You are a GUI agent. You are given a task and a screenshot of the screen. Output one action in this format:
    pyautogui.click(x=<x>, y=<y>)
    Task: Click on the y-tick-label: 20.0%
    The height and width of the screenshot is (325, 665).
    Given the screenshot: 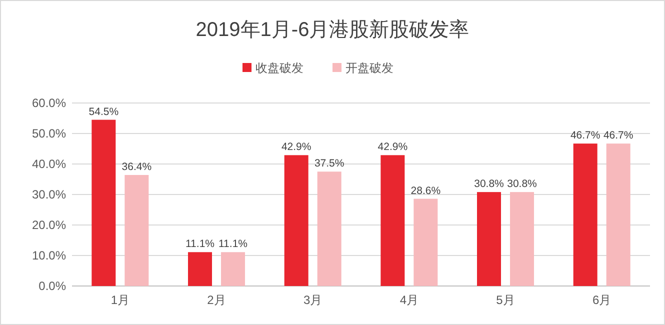 What is the action you would take?
    pyautogui.click(x=49, y=225)
    